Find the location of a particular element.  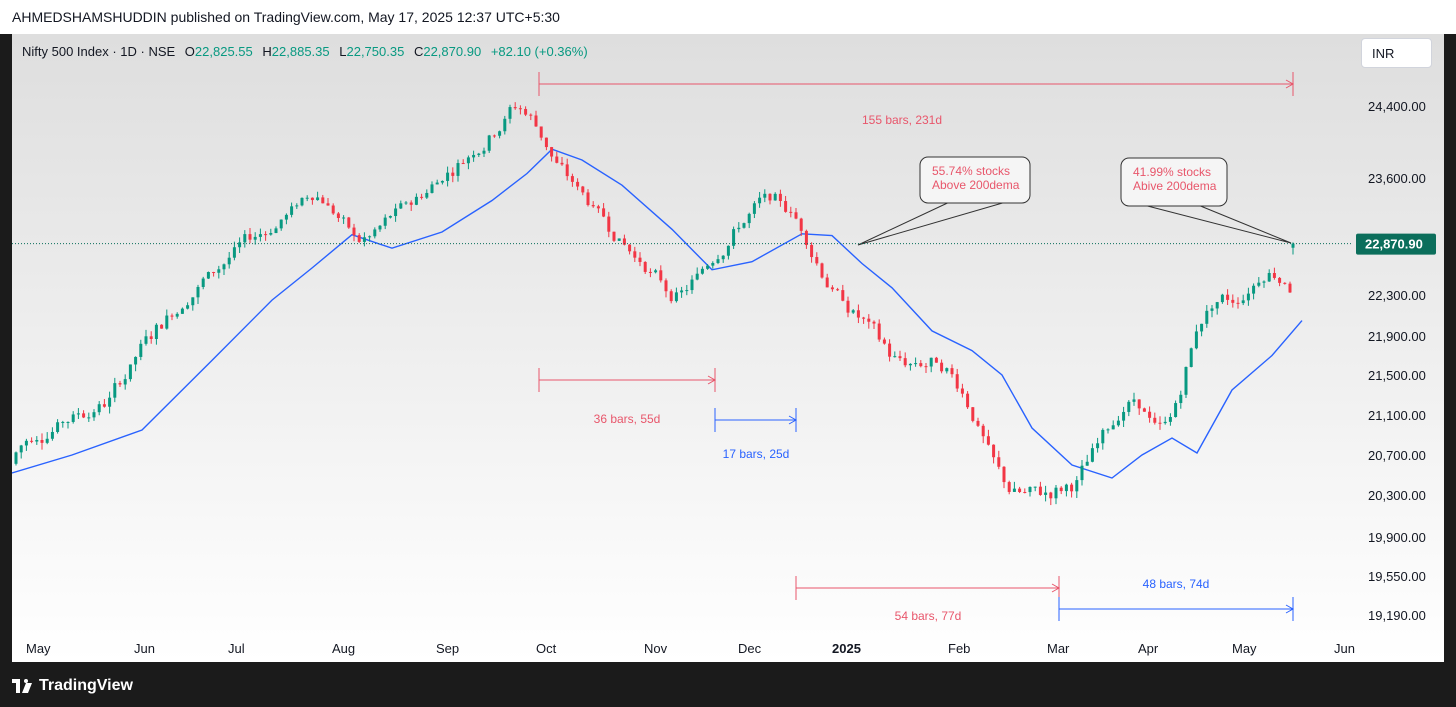

footer-bar: TradingView is located at coordinates (728, 684).